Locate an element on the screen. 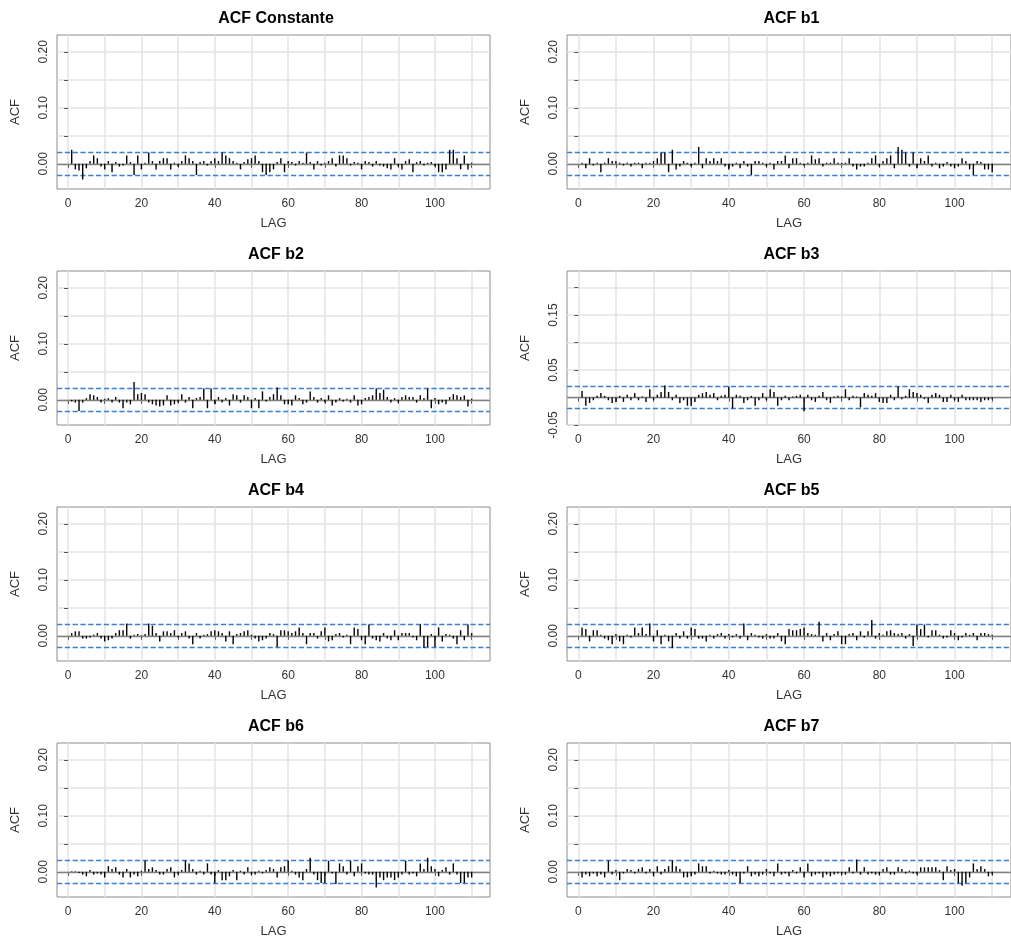  chart-title: ACF b2 is located at coordinates (276, 253).